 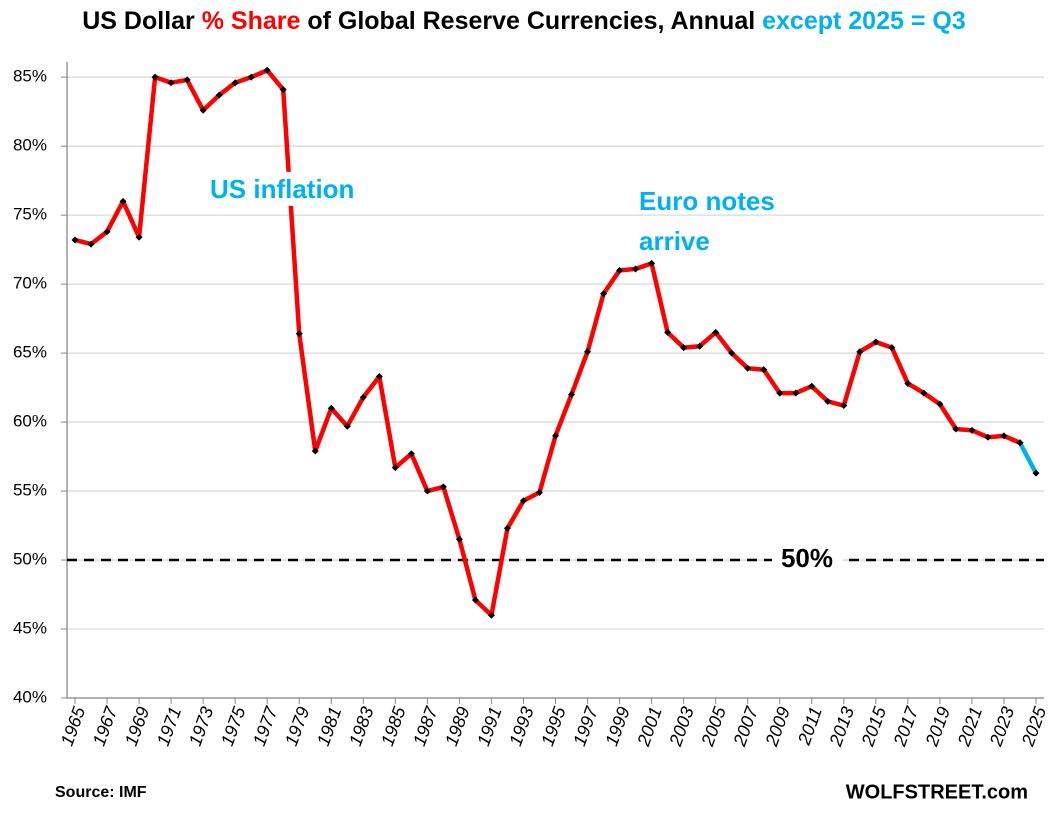 What do you see at coordinates (251, 21) in the screenshot?
I see `title-part: % Share` at bounding box center [251, 21].